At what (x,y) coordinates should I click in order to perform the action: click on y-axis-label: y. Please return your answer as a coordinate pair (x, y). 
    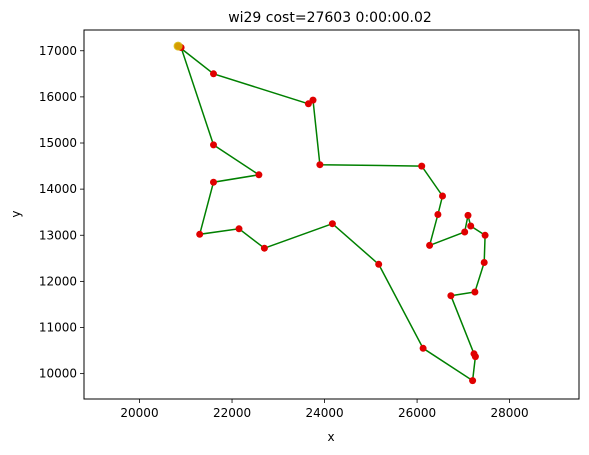
    Looking at the image, I should click on (16, 213).